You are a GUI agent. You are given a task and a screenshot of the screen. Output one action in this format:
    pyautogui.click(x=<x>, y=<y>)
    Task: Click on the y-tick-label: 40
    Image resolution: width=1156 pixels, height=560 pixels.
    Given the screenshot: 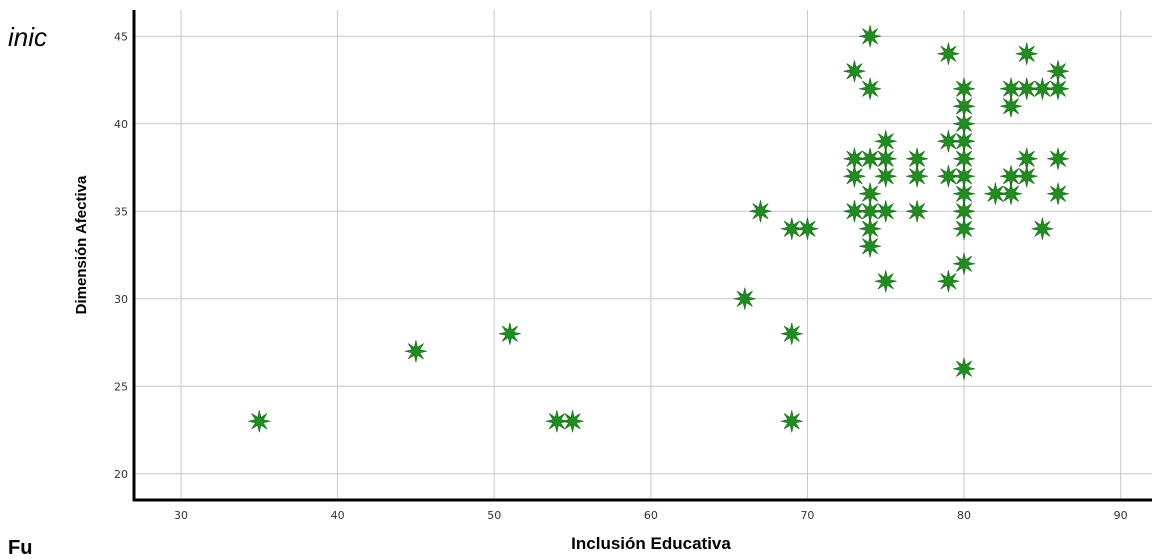 What is the action you would take?
    pyautogui.click(x=121, y=124)
    